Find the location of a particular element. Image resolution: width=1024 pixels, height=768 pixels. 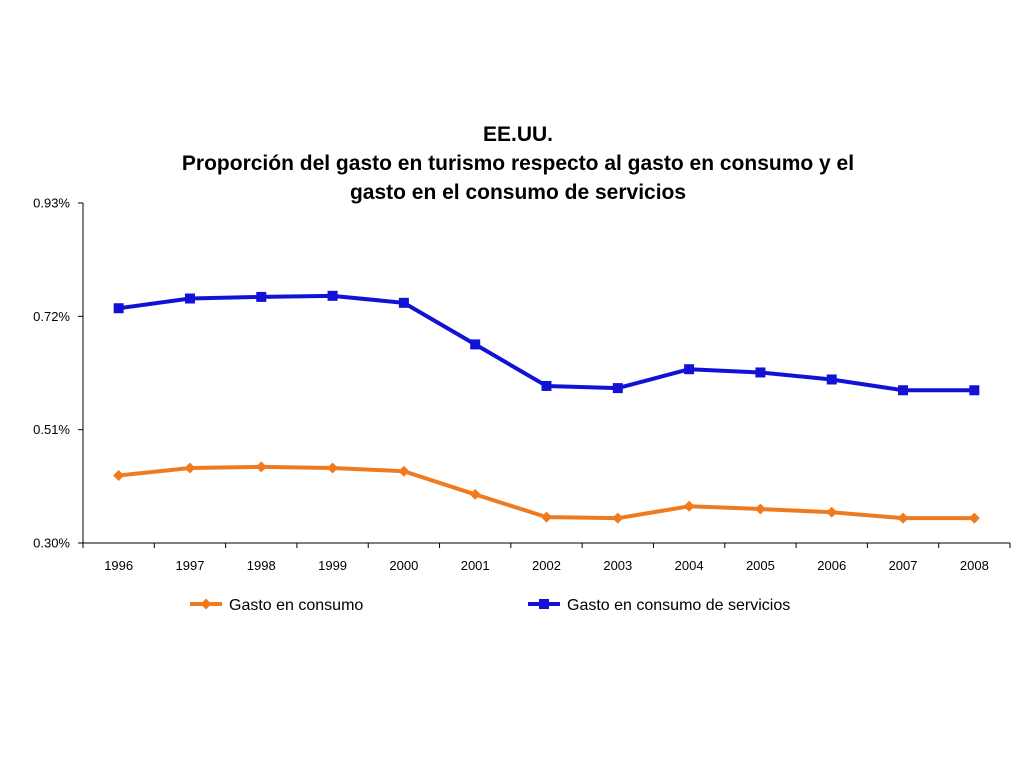

legend-label: Gasto en consumo de servicios is located at coordinates (678, 605).